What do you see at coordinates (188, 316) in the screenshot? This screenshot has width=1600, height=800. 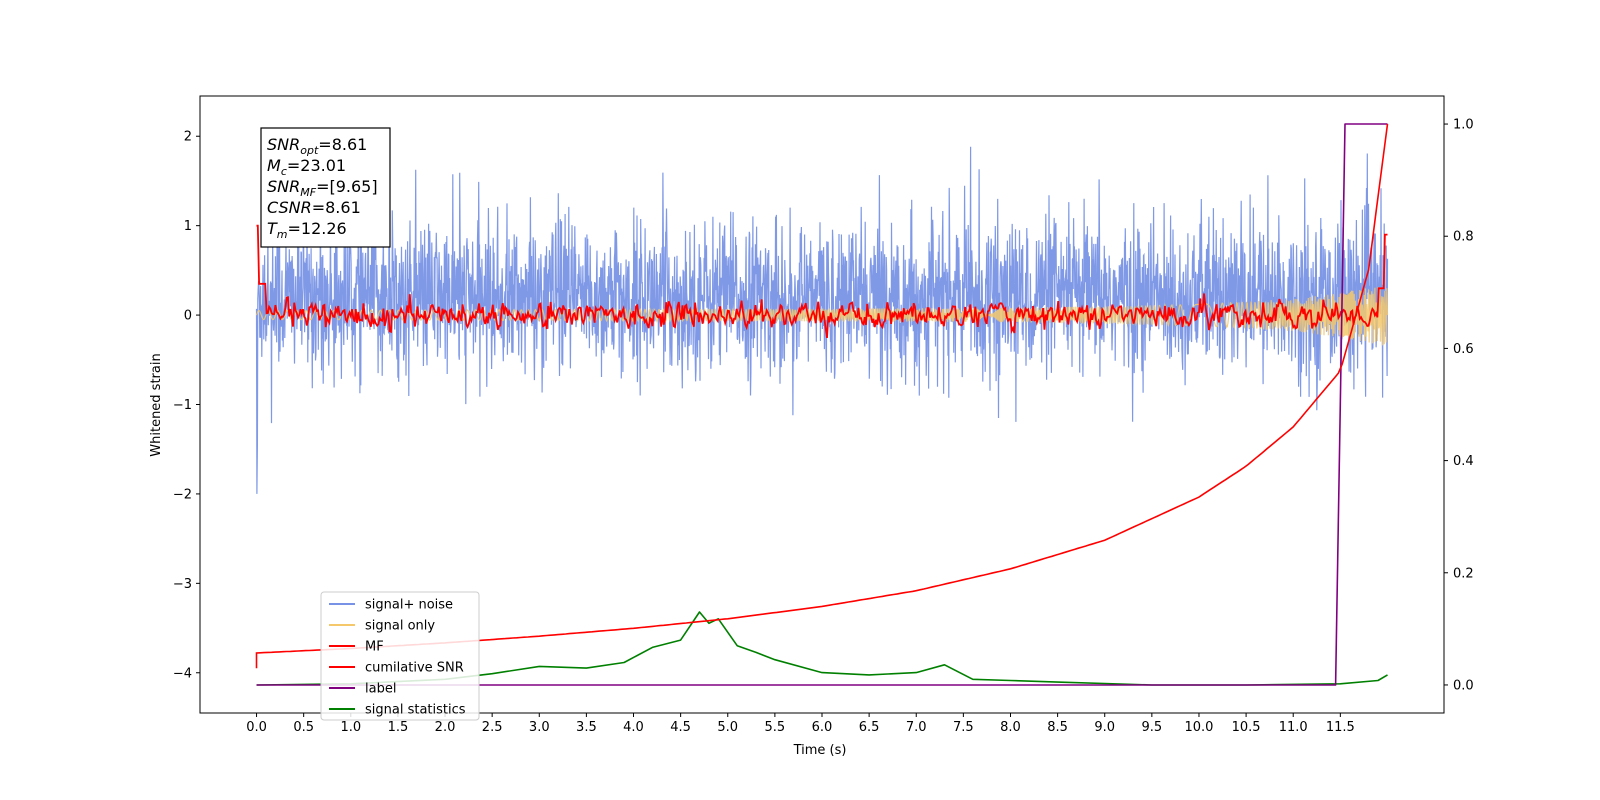 I see `y-tick-label: 0` at bounding box center [188, 316].